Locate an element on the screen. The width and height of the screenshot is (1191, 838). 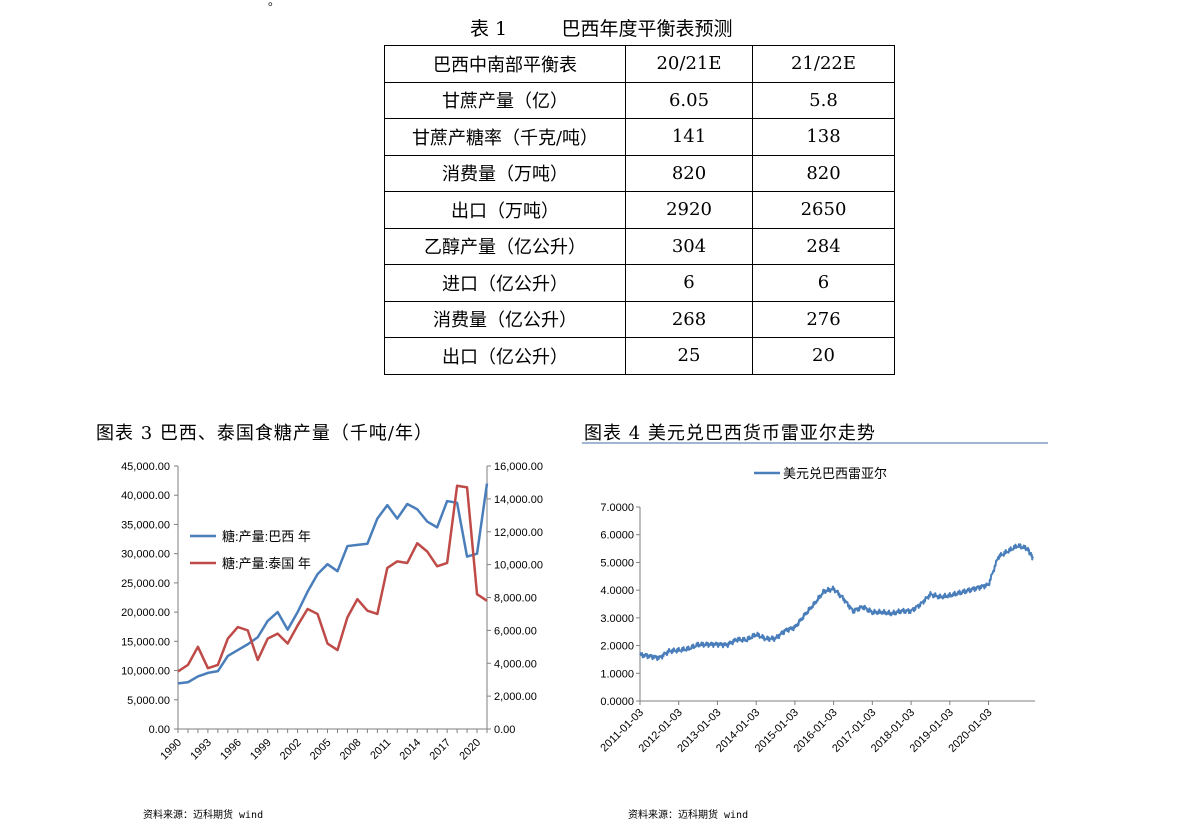
table-cell: 20 is located at coordinates (823, 356).